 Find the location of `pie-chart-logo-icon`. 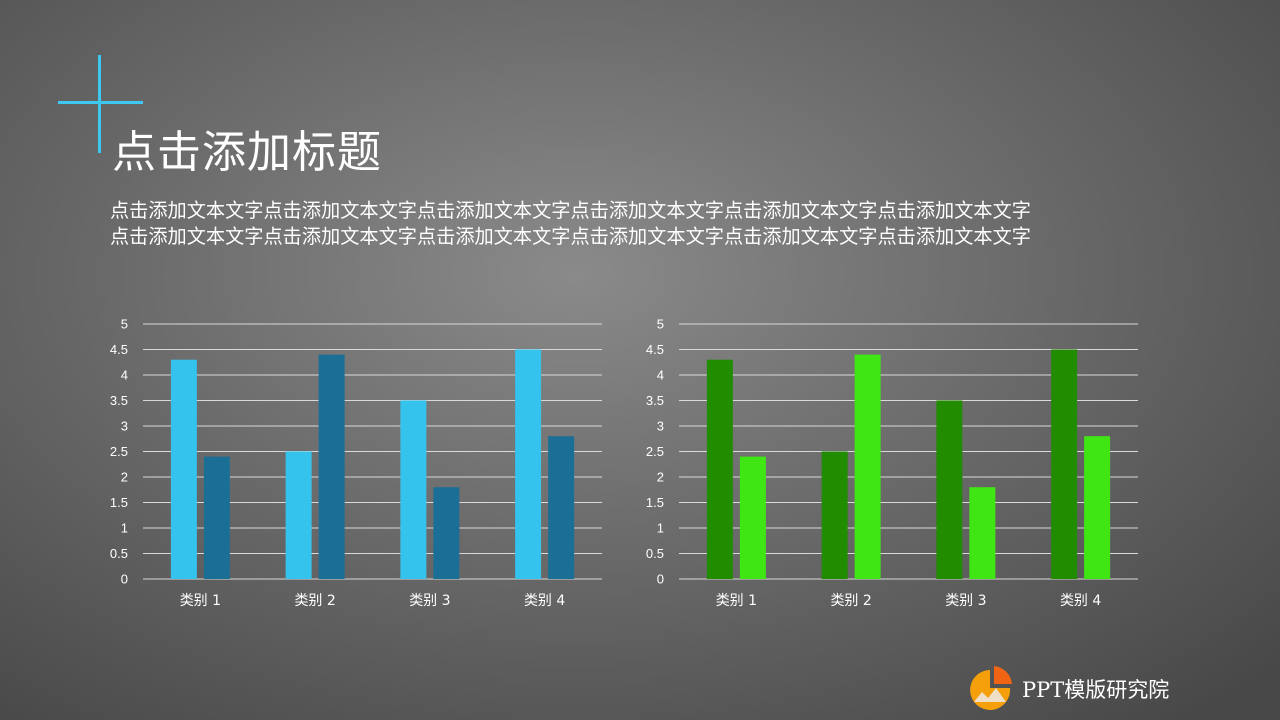

pie-chart-logo-icon is located at coordinates (991, 688).